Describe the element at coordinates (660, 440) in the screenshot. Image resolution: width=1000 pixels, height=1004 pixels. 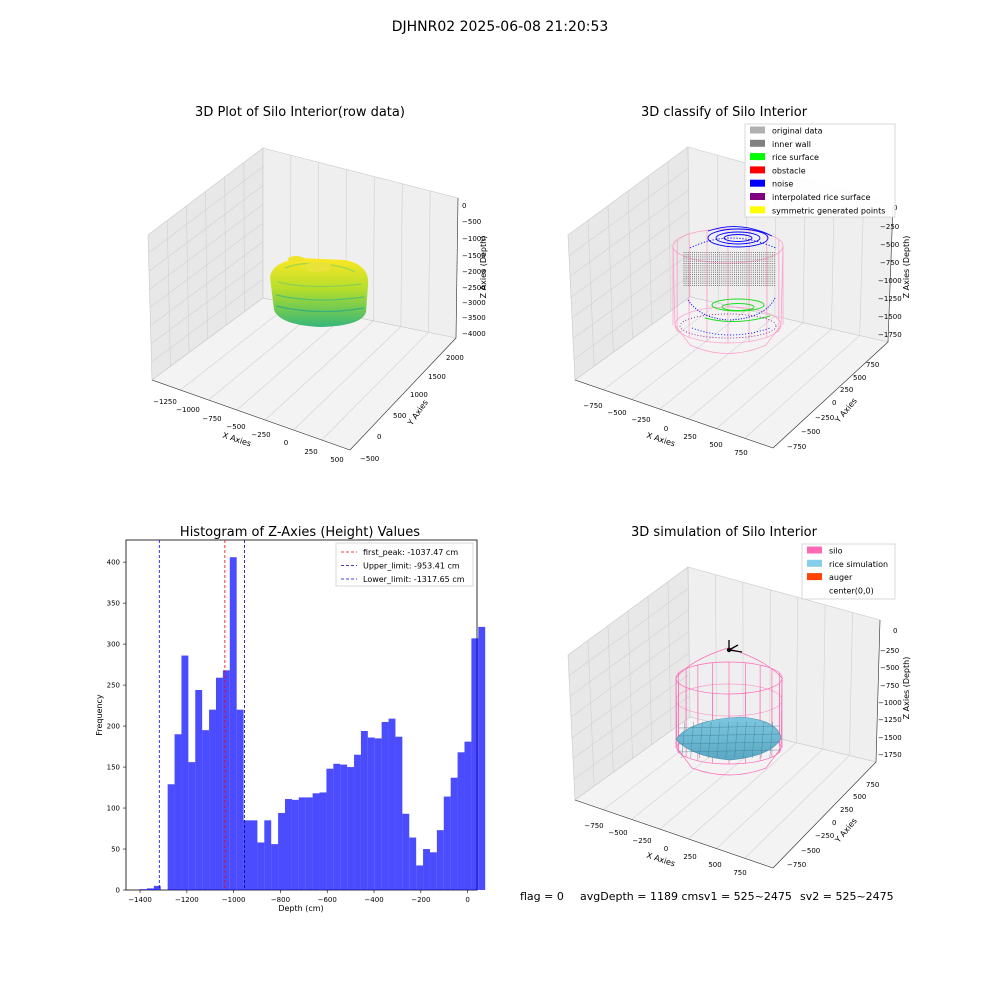
I see `p2-xlabel: X Axies` at that location.